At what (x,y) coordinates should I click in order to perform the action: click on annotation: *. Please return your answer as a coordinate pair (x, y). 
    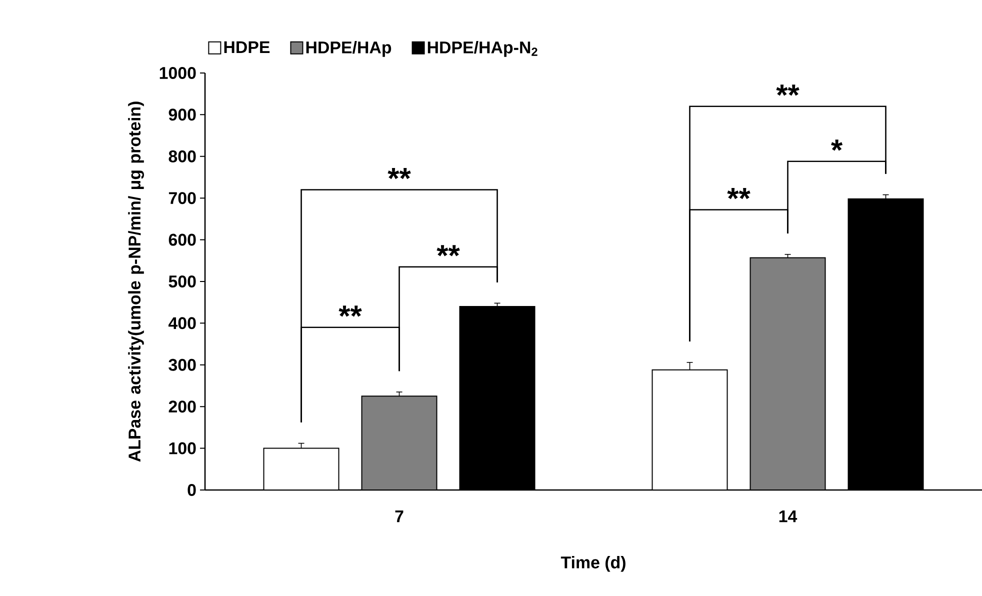
    Looking at the image, I should click on (837, 145).